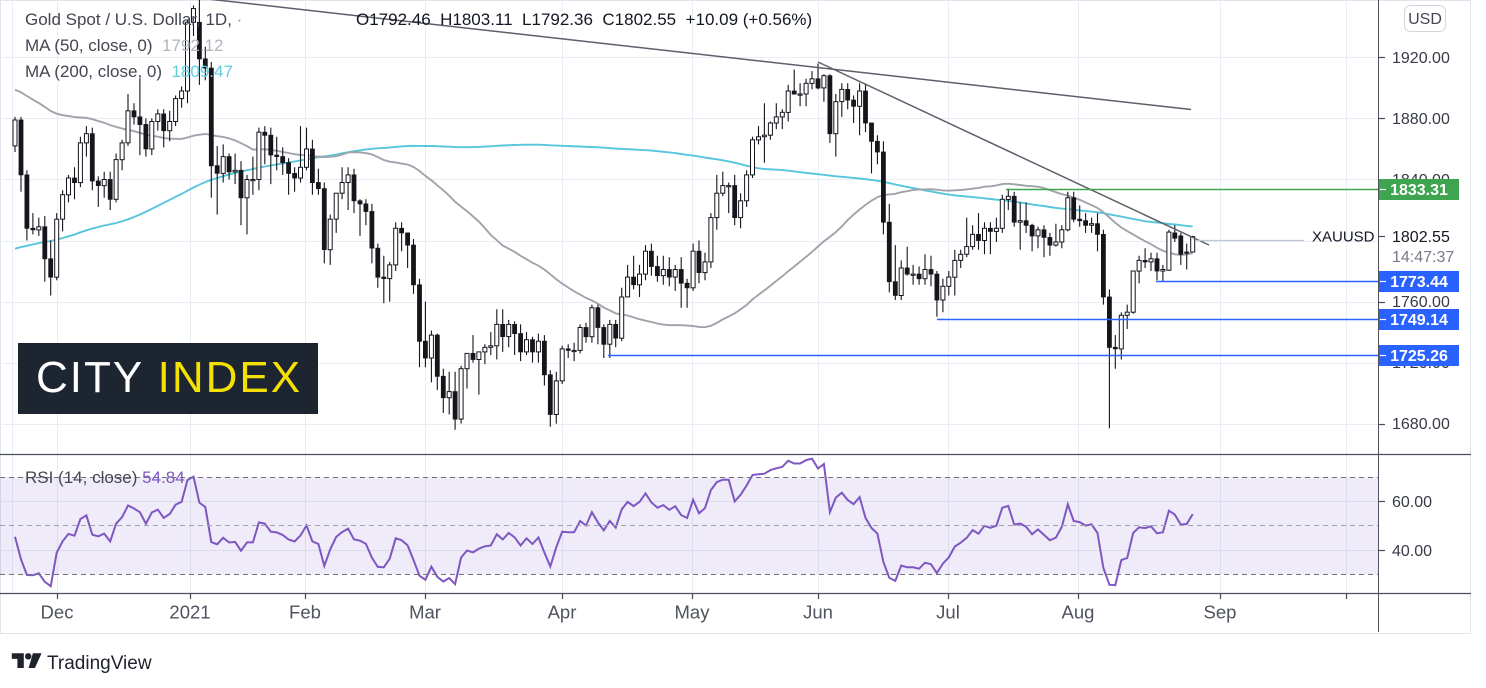  What do you see at coordinates (169, 377) in the screenshot?
I see `svg-text: CITY INDEX` at bounding box center [169, 377].